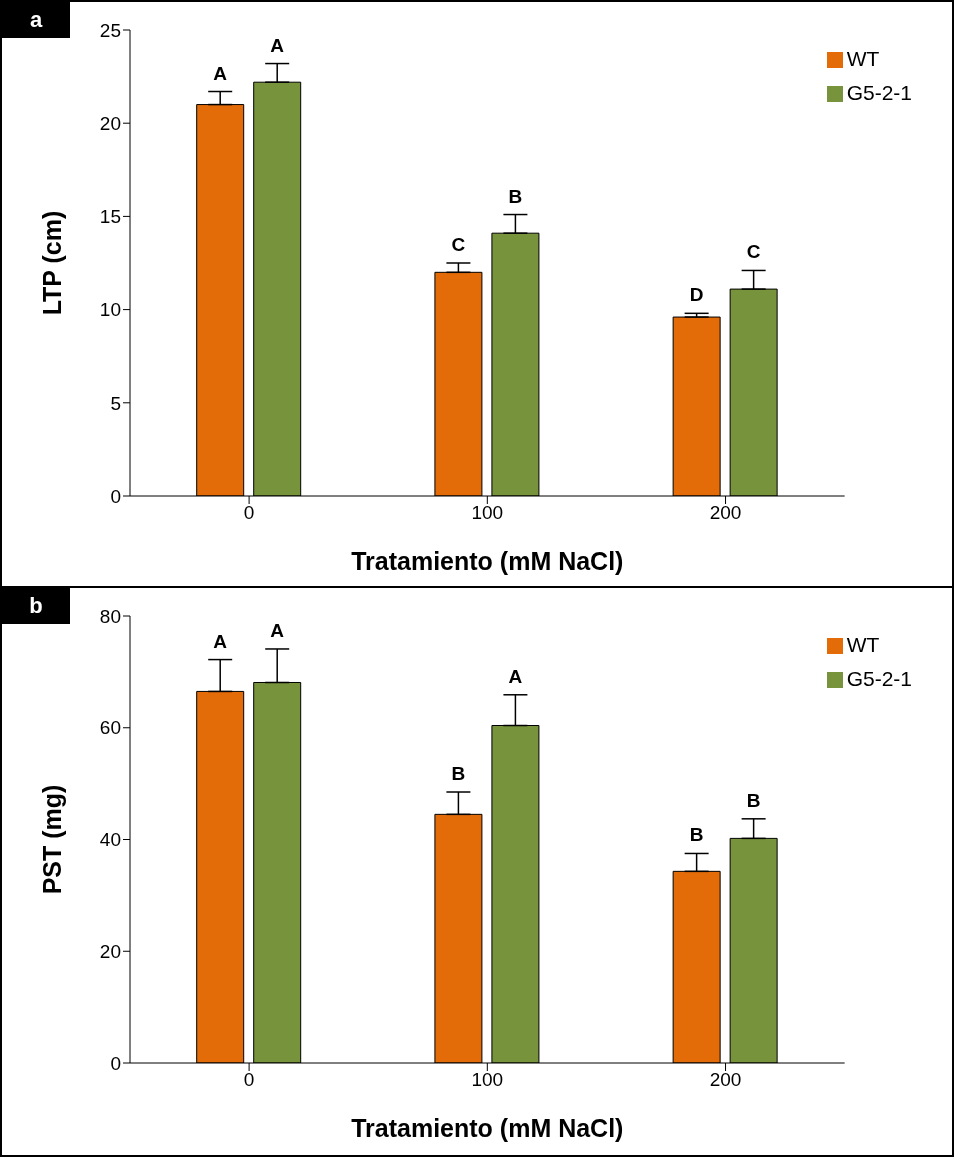  I want to click on text: a, so click(36, 20).